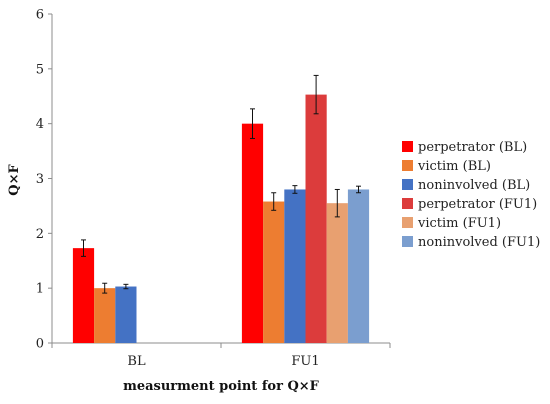 Image resolution: width=550 pixels, height=404 pixels. Describe the element at coordinates (472, 147) in the screenshot. I see `legend-label: perpetrator (BL)` at that location.